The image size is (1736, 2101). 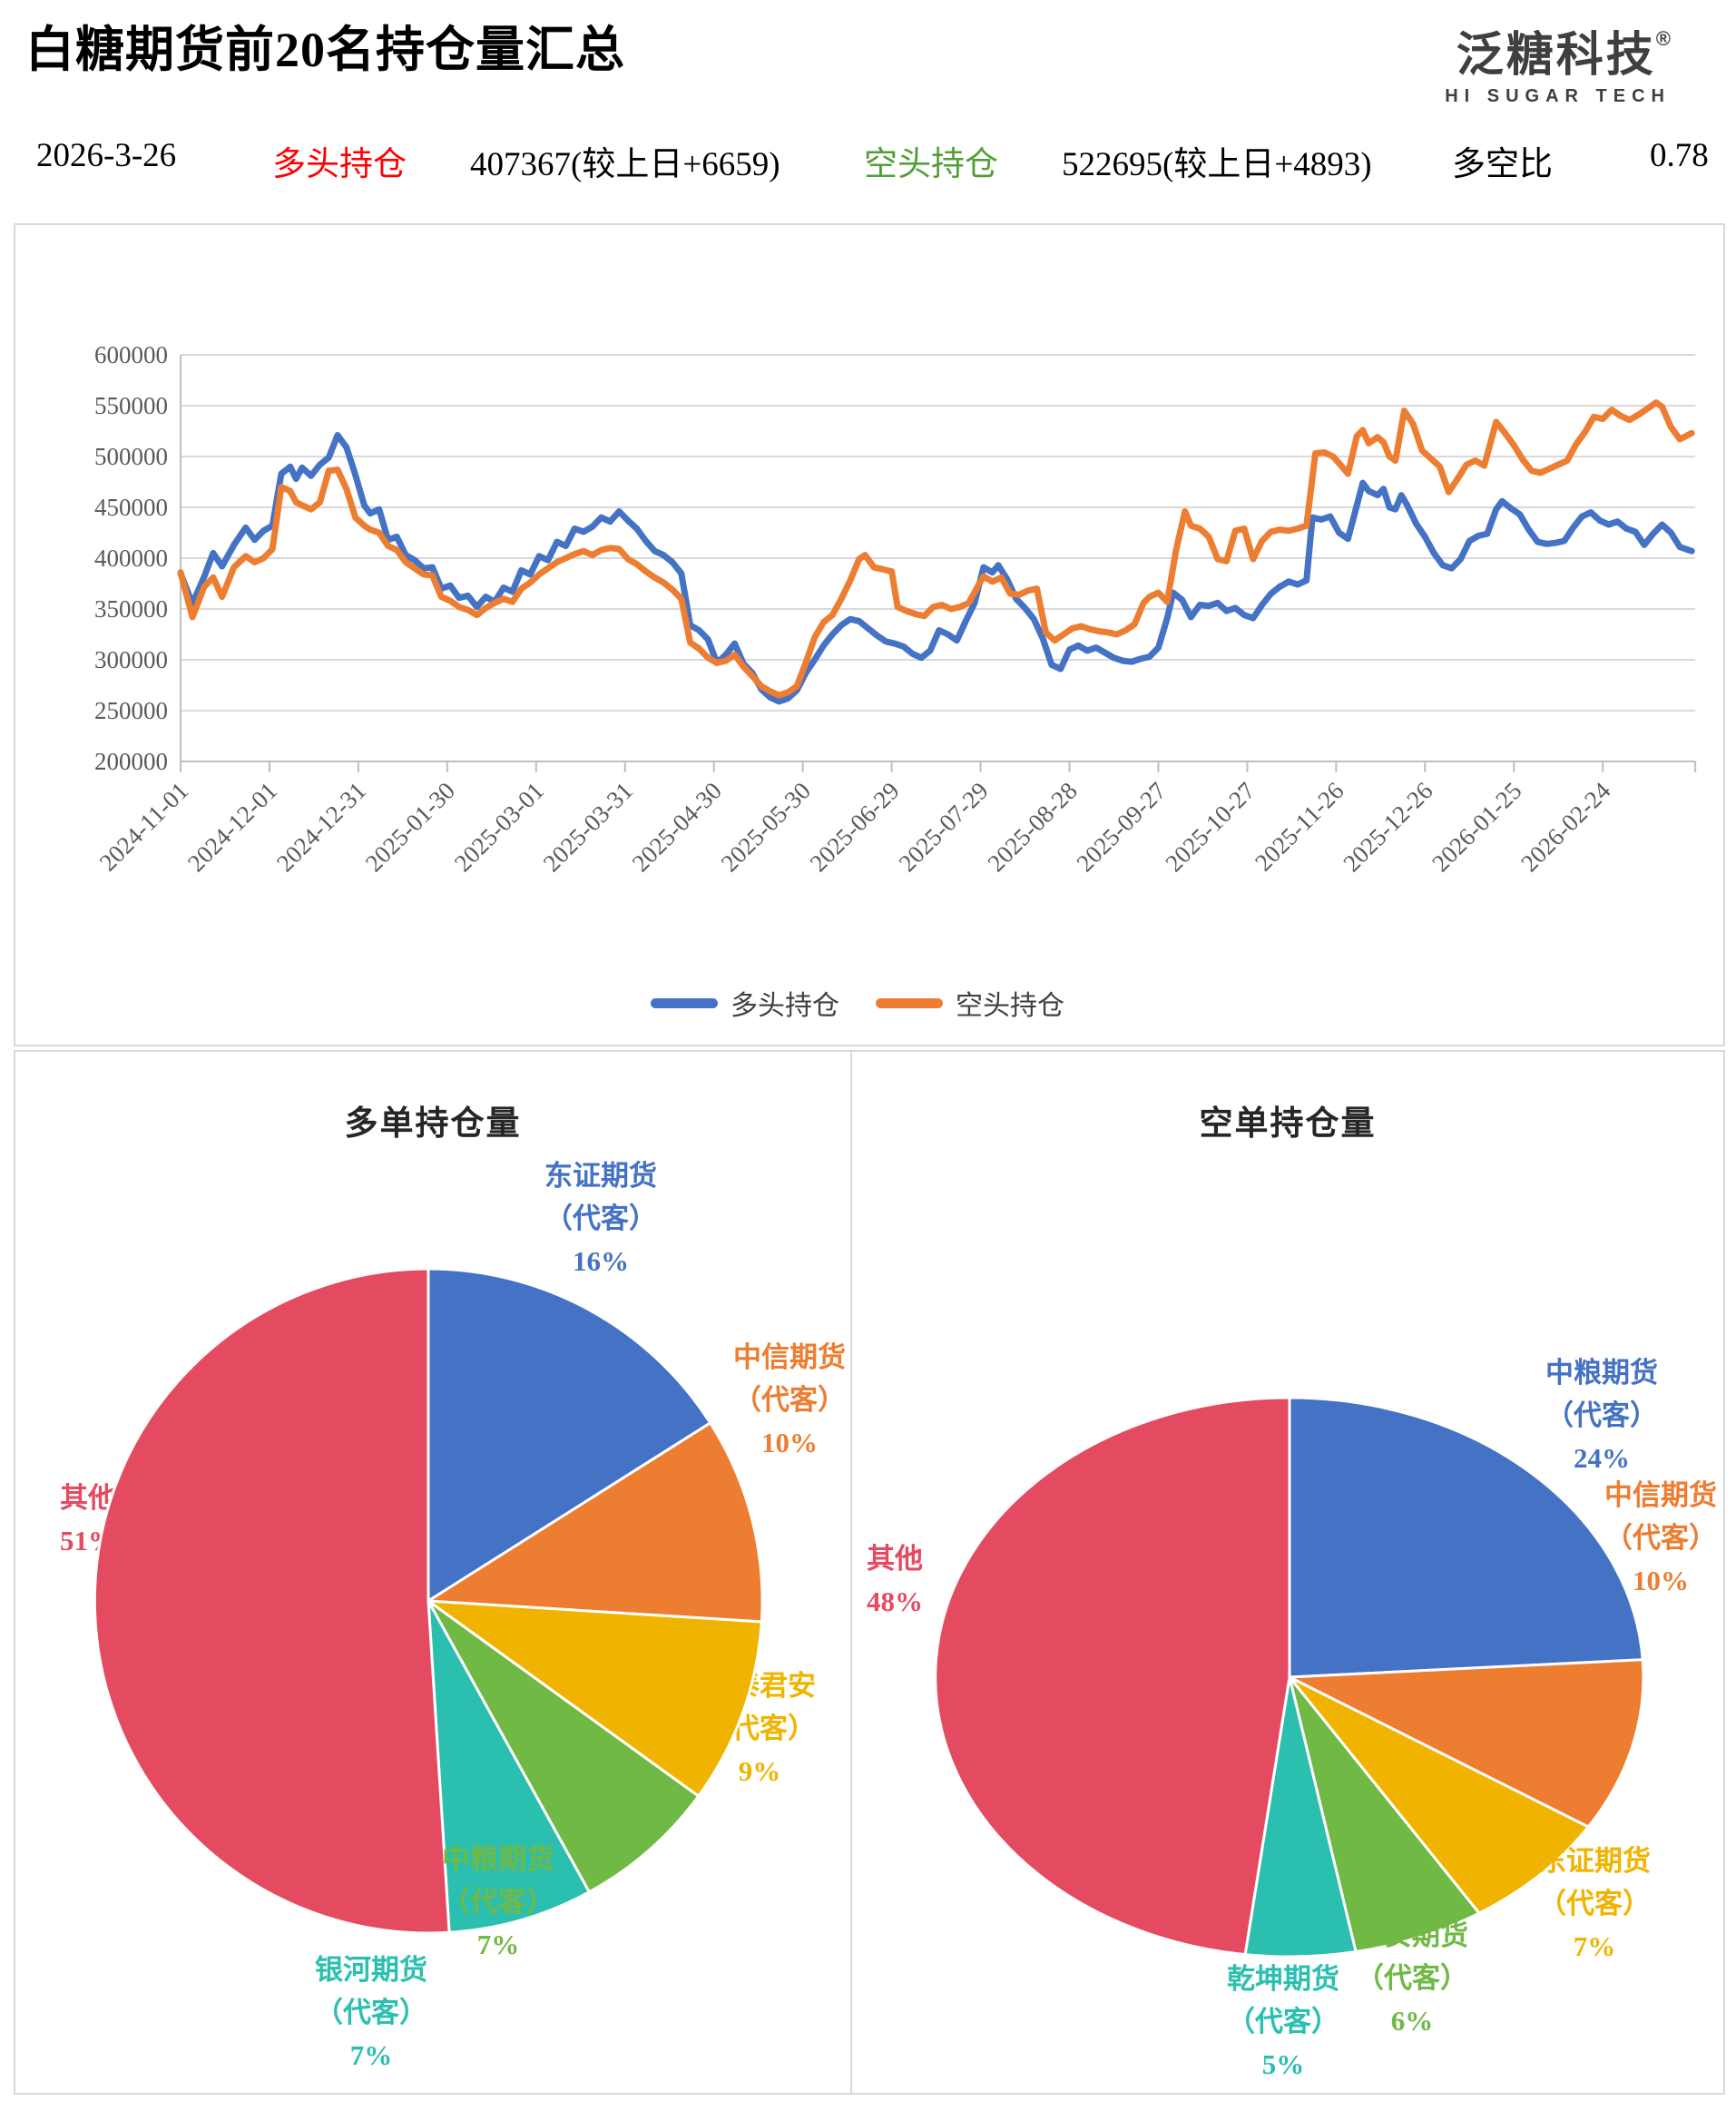 I want to click on x-tick-label: 2024-12-01, so click(x=232, y=827).